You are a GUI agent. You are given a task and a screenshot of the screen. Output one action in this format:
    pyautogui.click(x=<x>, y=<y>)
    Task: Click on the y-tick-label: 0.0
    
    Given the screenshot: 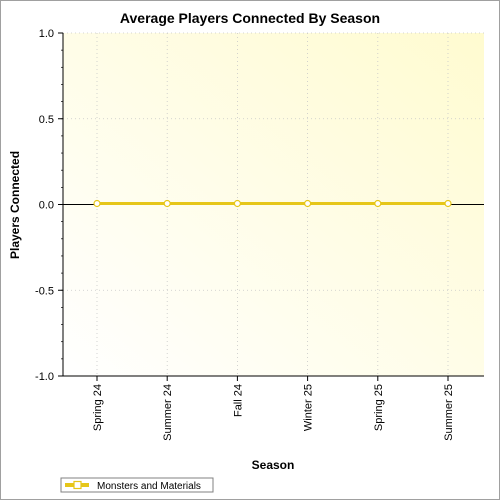 What is the action you would take?
    pyautogui.click(x=46, y=206)
    